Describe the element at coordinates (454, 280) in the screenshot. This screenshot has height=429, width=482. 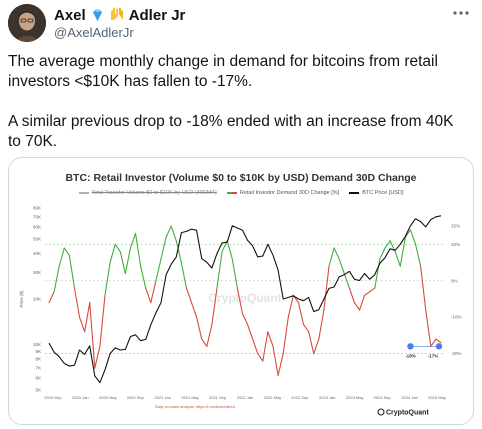
I see `right-tick-label: 0%` at that location.